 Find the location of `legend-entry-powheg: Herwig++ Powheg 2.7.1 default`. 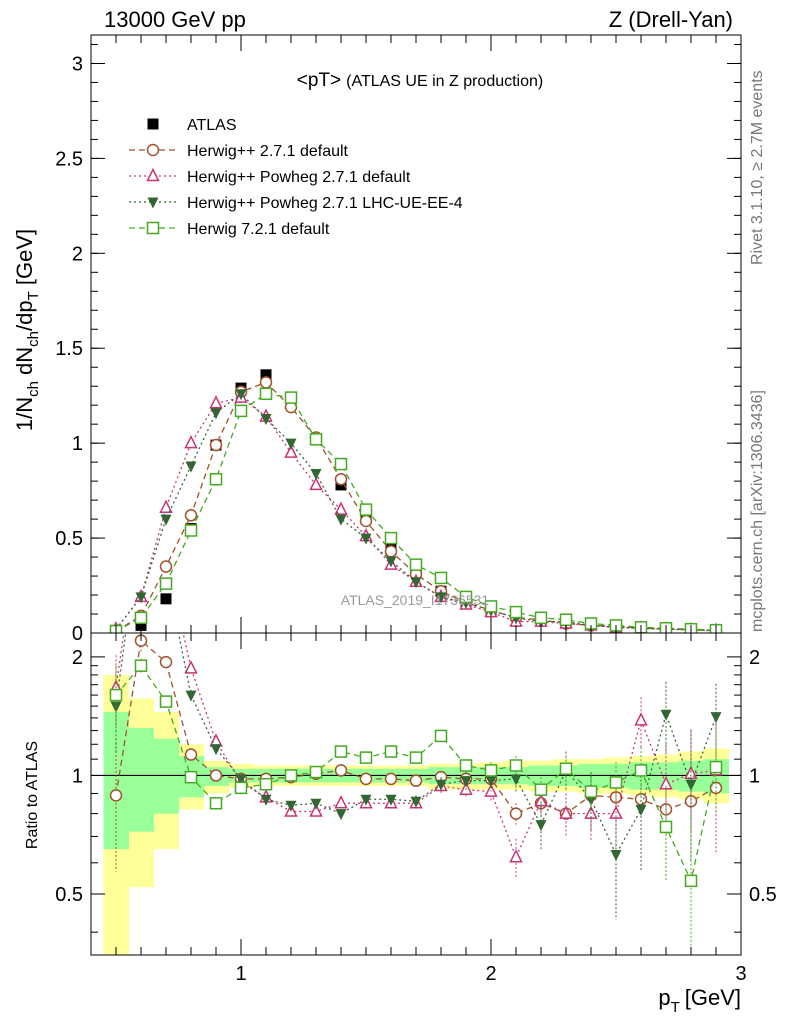

legend-entry-powheg: Herwig++ Powheg 2.7.1 default is located at coordinates (270, 176).